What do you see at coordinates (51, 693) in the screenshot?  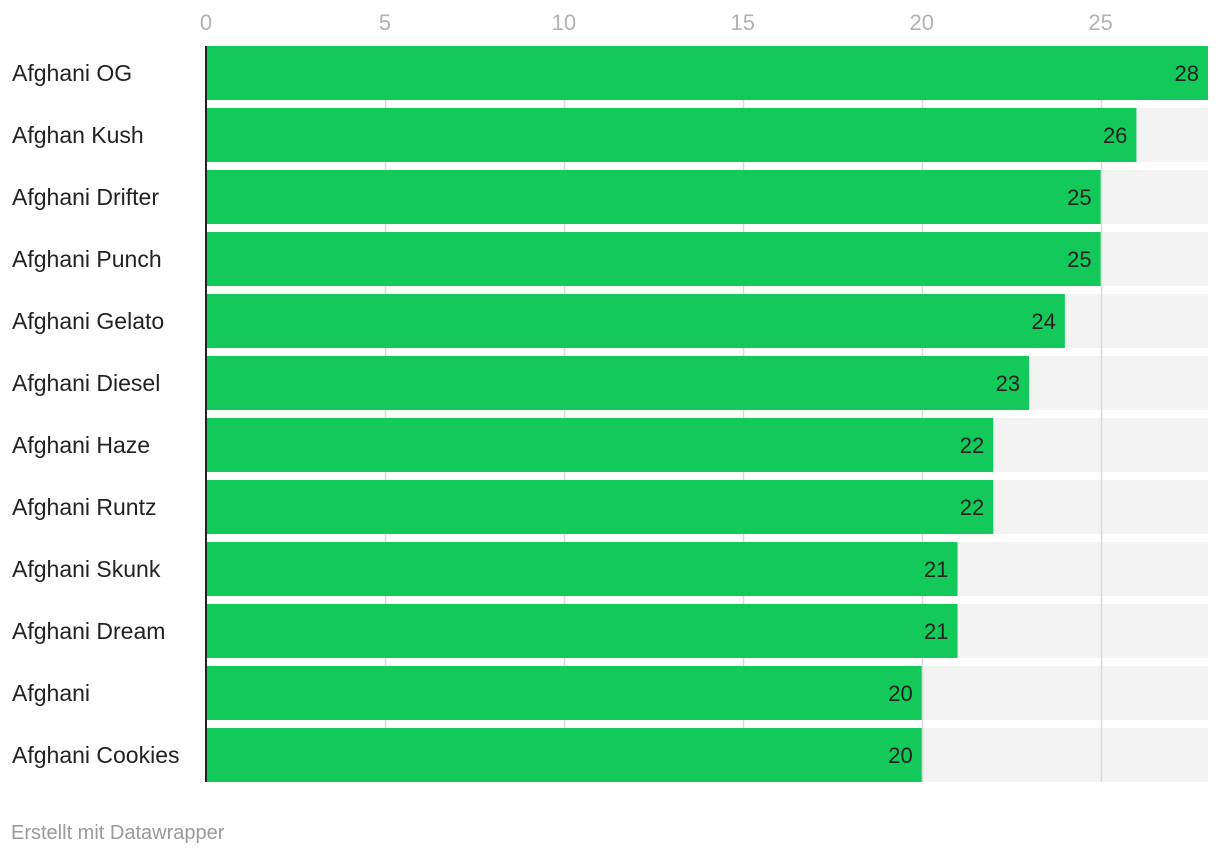 I see `category-label: Afghani` at bounding box center [51, 693].